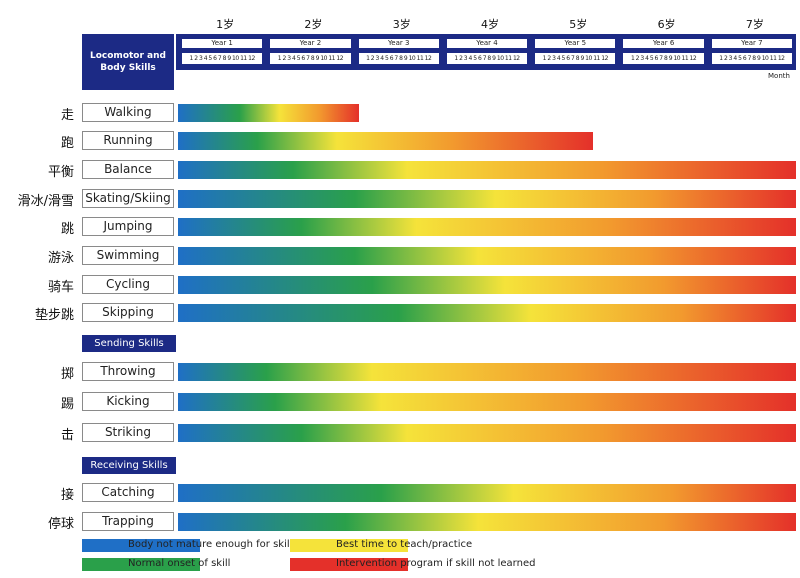 The image size is (800, 578). Describe the element at coordinates (490, 24) in the screenshot. I see `age-label: 4岁` at that location.